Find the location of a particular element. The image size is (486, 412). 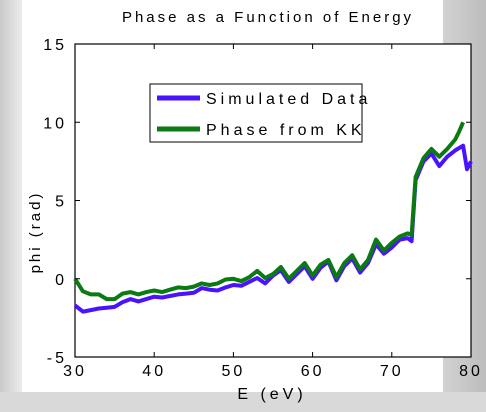

y-axis-label: phi (rad) is located at coordinates (35, 232).